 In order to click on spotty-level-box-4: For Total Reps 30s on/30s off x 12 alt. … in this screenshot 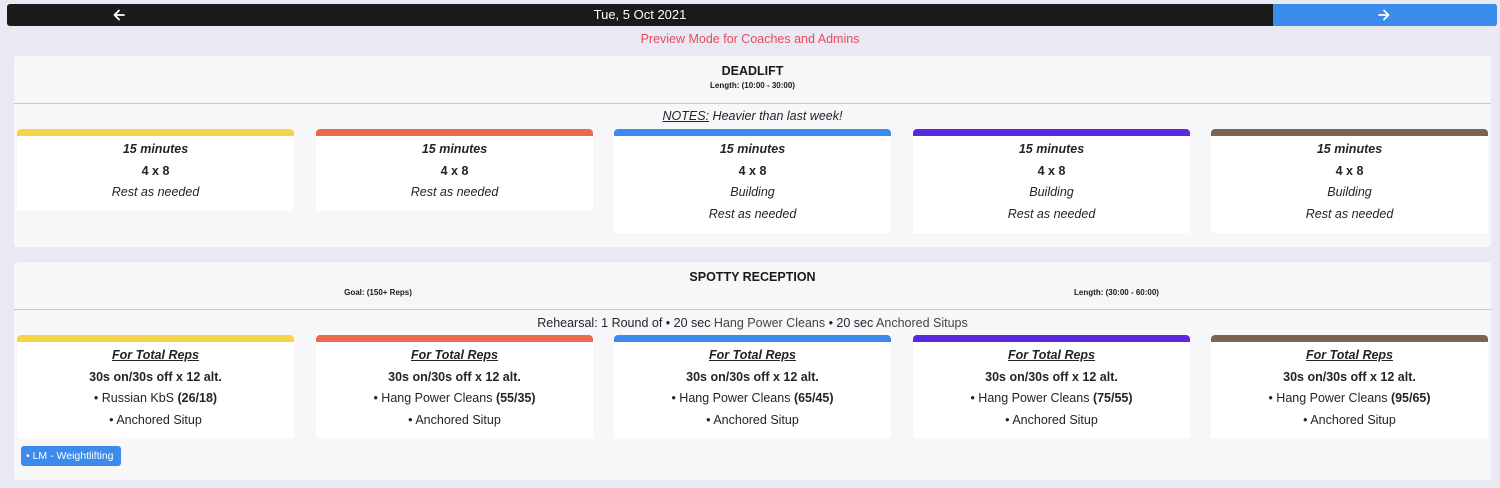, I will do `click(1051, 386)`.